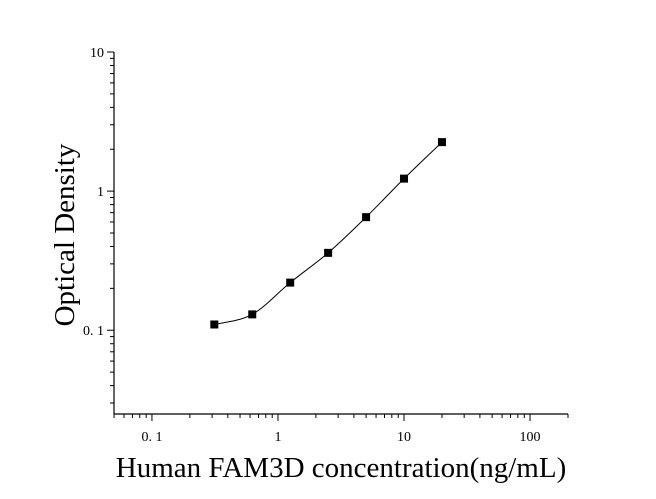 The width and height of the screenshot is (656, 499). I want to click on data-points-layer, so click(328, 233).